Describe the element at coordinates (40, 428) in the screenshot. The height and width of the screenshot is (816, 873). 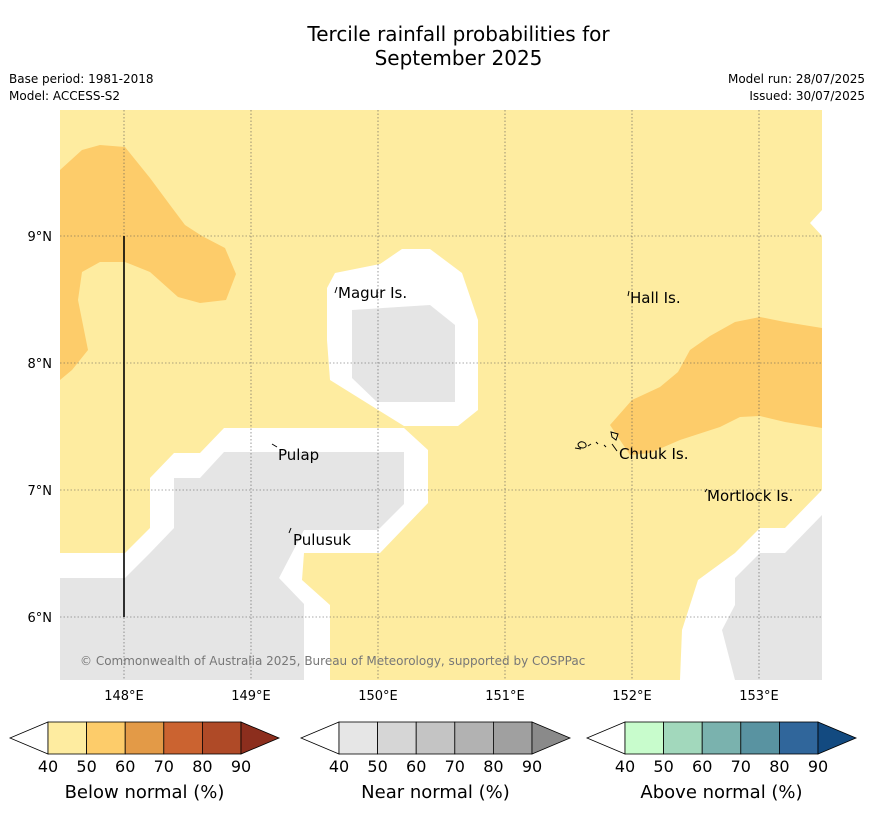
I see `lat-labels: 9°N 8°N 7°N 6°N` at that location.